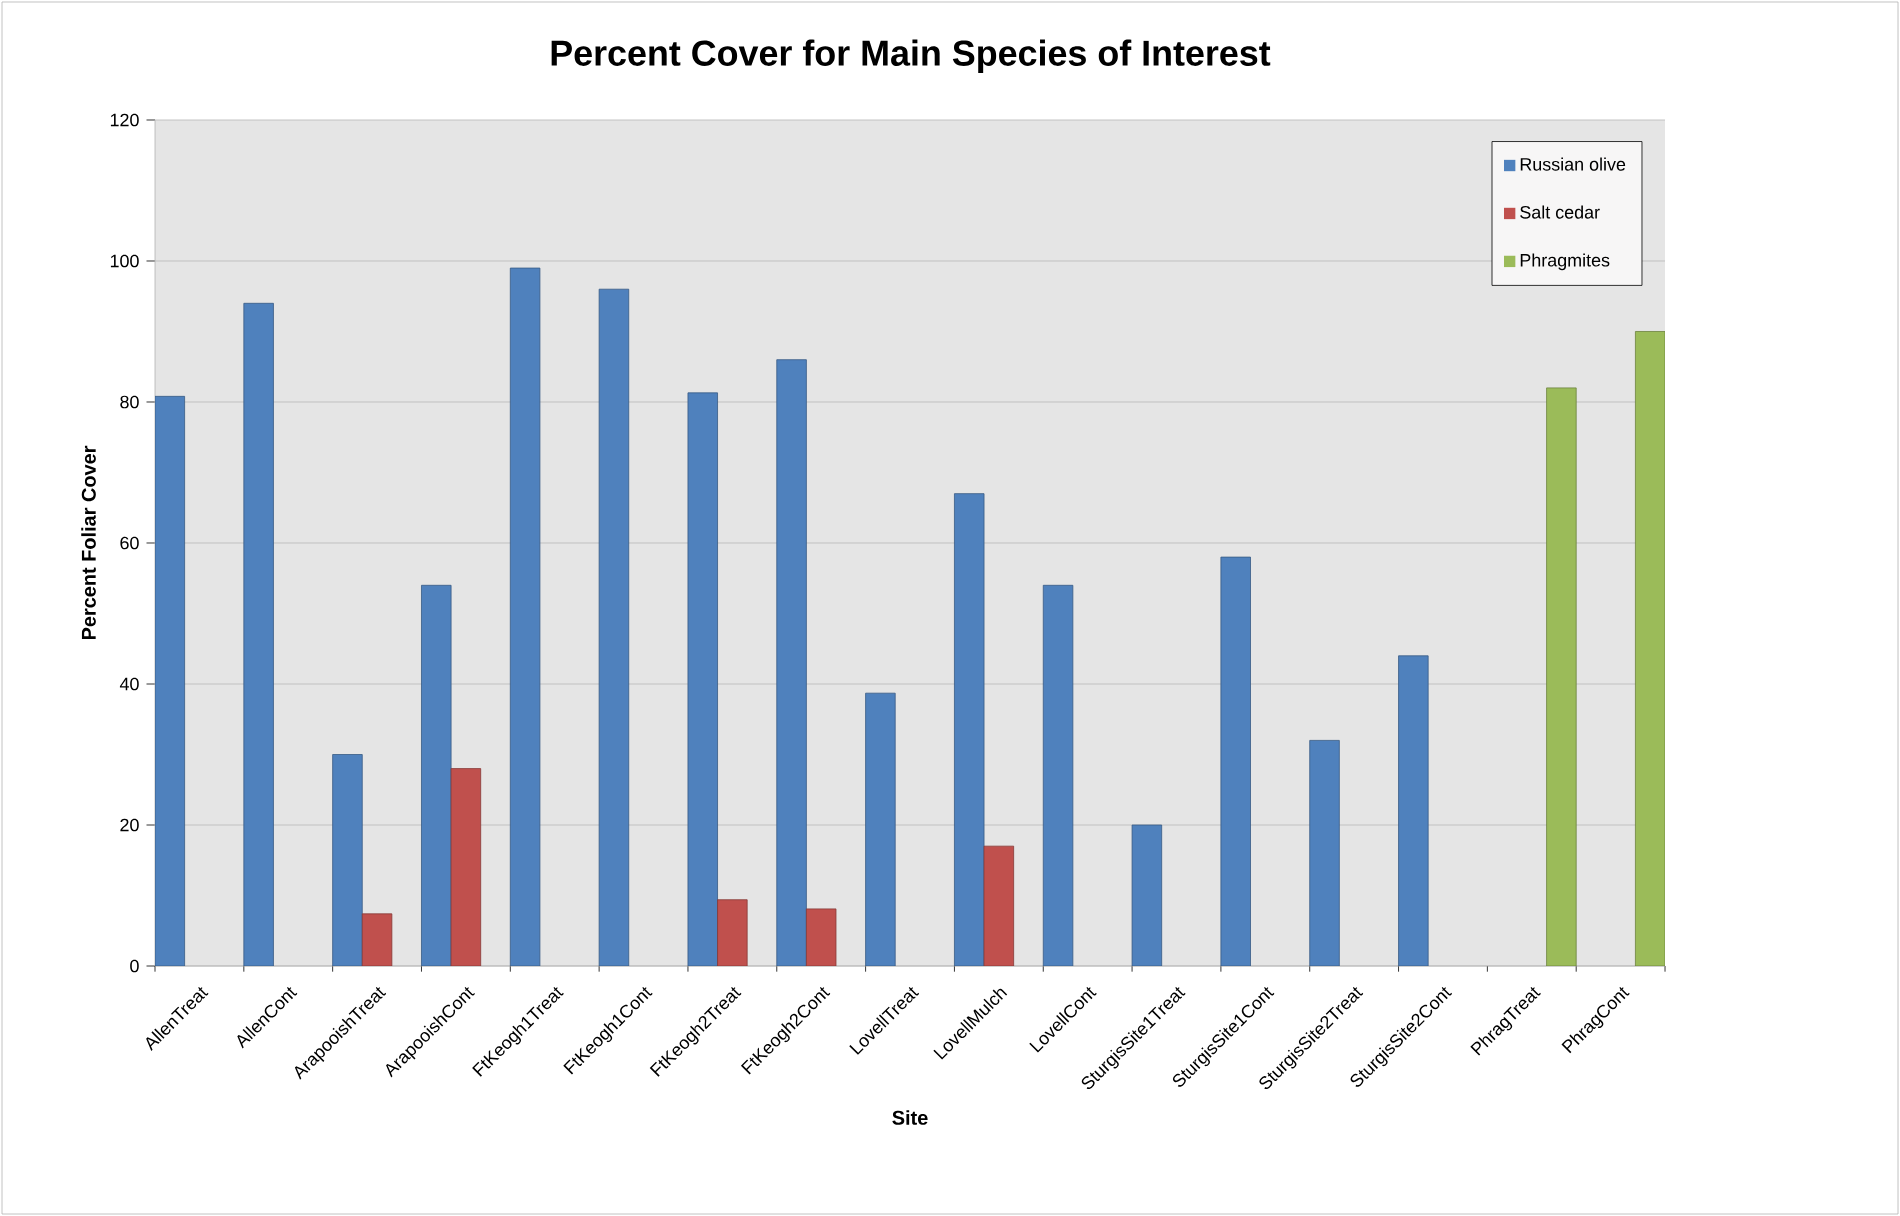  I want to click on legend-label: Phragmites, so click(1565, 262).